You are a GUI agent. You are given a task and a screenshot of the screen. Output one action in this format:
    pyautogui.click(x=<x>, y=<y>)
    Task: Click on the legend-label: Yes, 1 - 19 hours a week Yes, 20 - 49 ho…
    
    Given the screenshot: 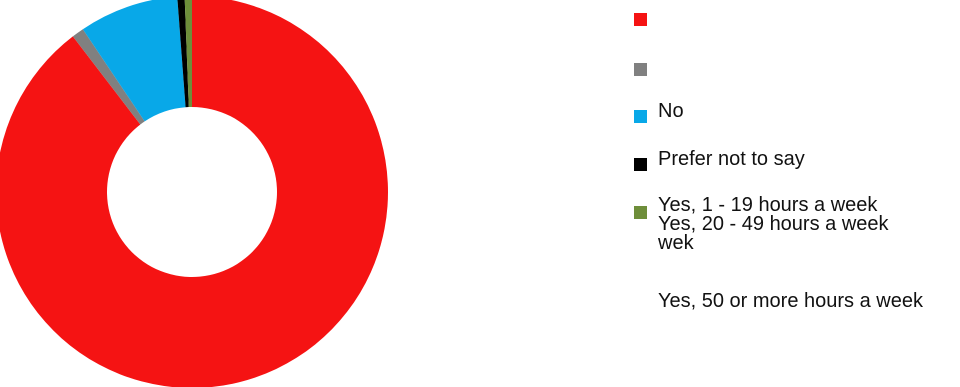 What is the action you would take?
    pyautogui.click(x=773, y=224)
    